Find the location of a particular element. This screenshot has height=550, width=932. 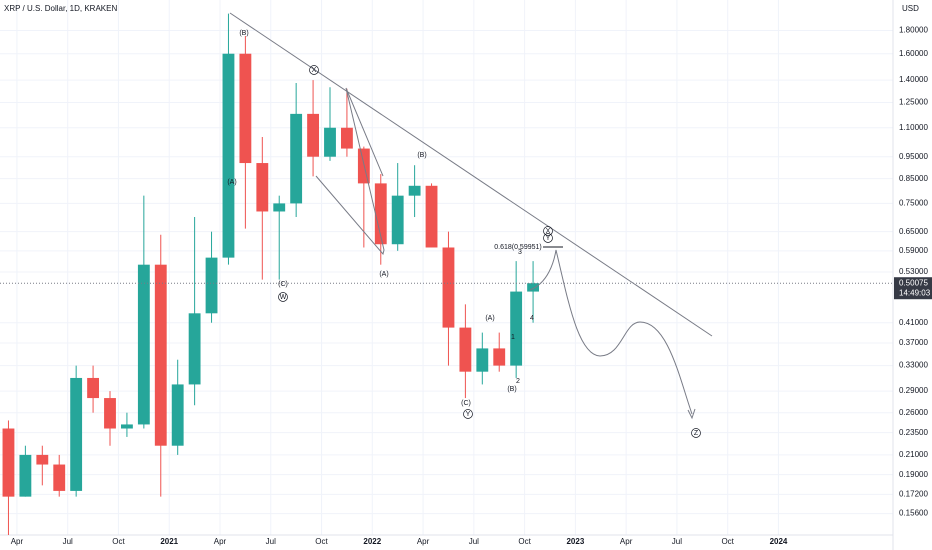

current-price-box is located at coordinates (913, 288).